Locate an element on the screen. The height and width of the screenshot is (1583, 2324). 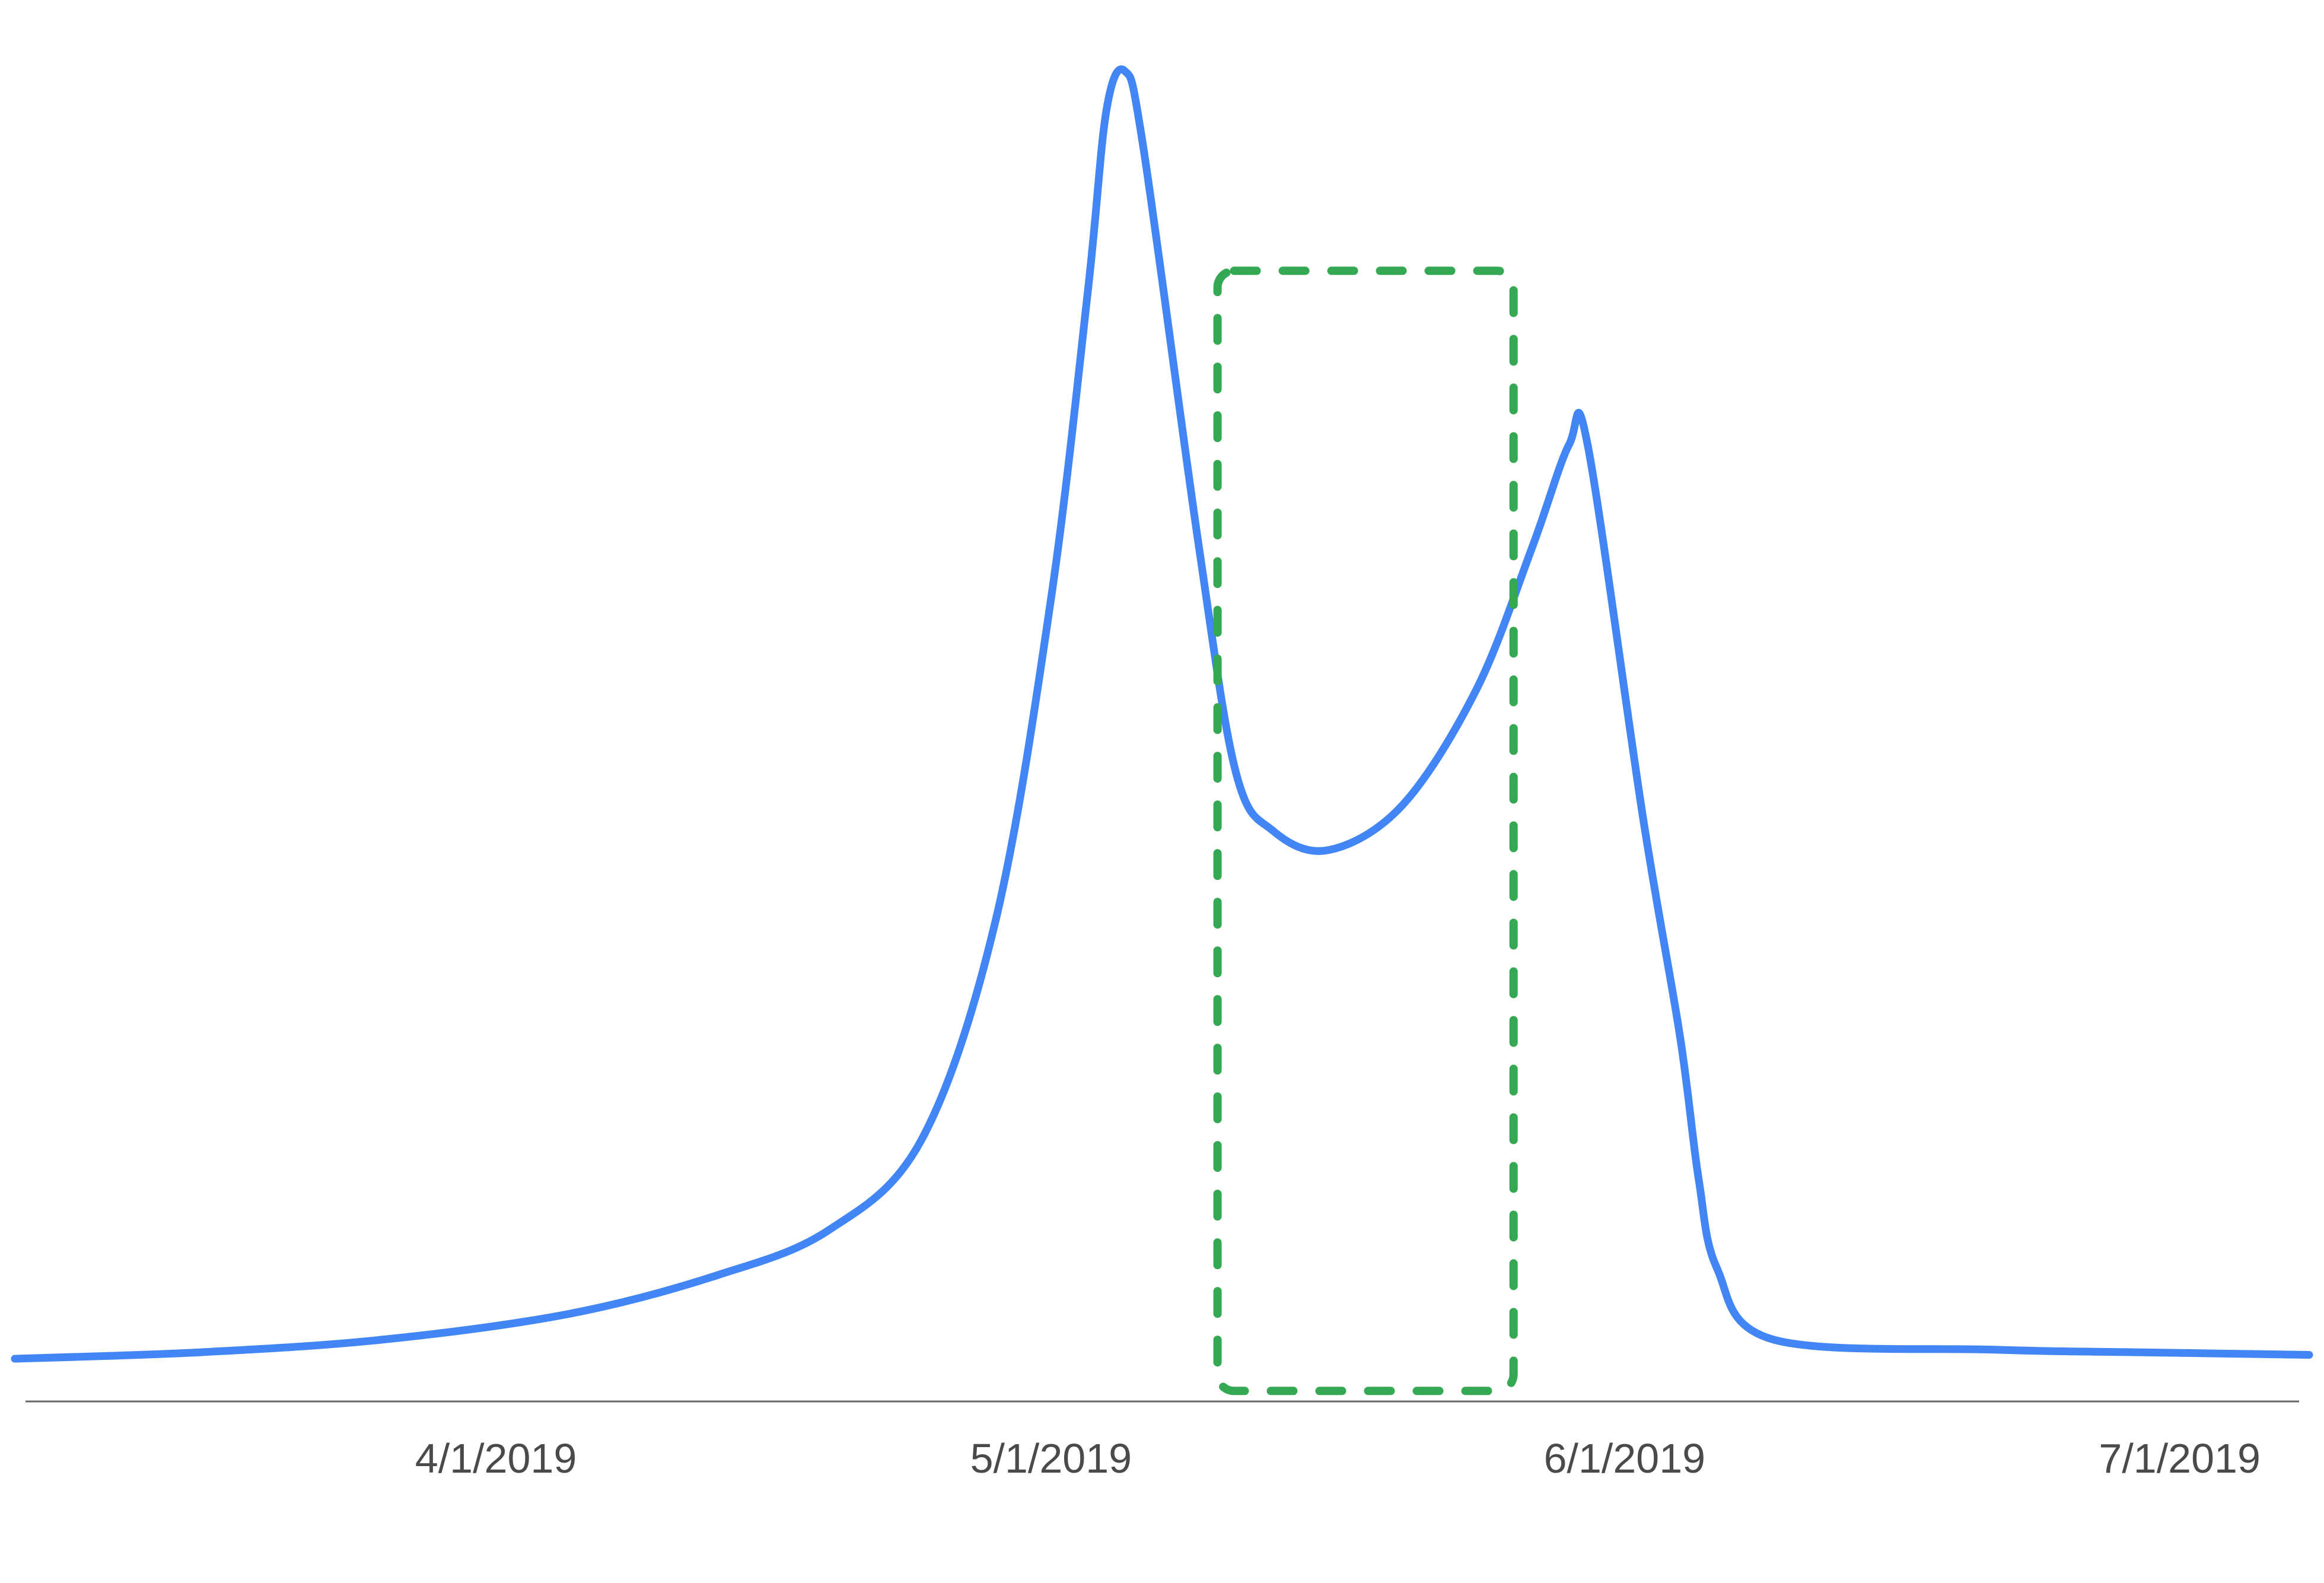
annotation-layer is located at coordinates (1366, 831).